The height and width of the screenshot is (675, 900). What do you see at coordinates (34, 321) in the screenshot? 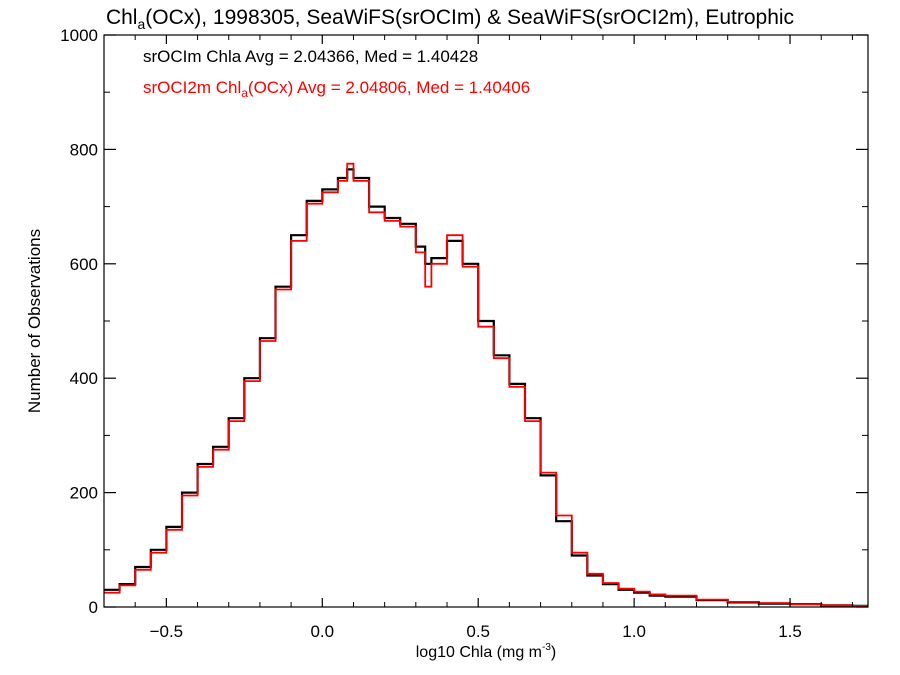
I see `y-axis-label: Number of Observations` at bounding box center [34, 321].